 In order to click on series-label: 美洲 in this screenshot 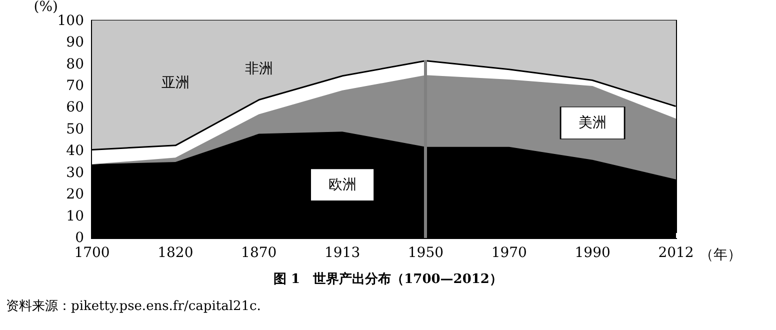, I will do `click(592, 122)`.